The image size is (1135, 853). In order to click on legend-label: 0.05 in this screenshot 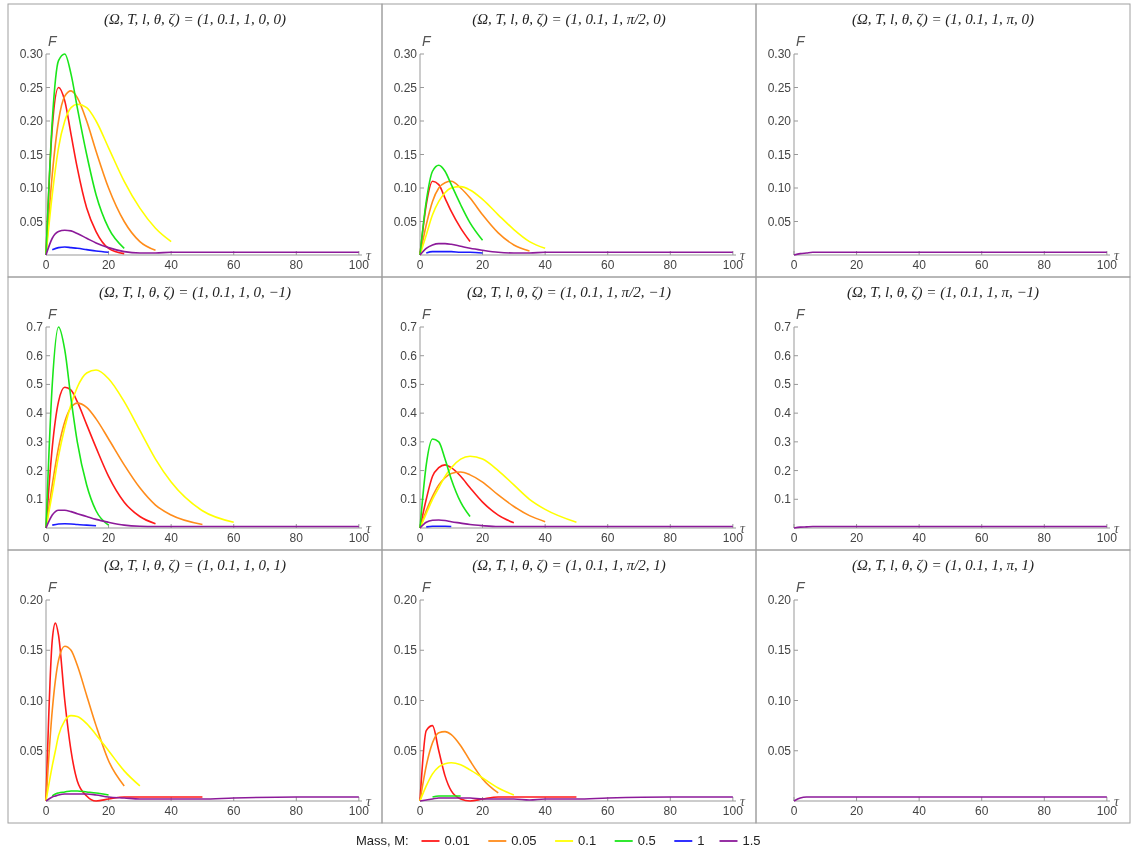, I will do `click(524, 840)`.